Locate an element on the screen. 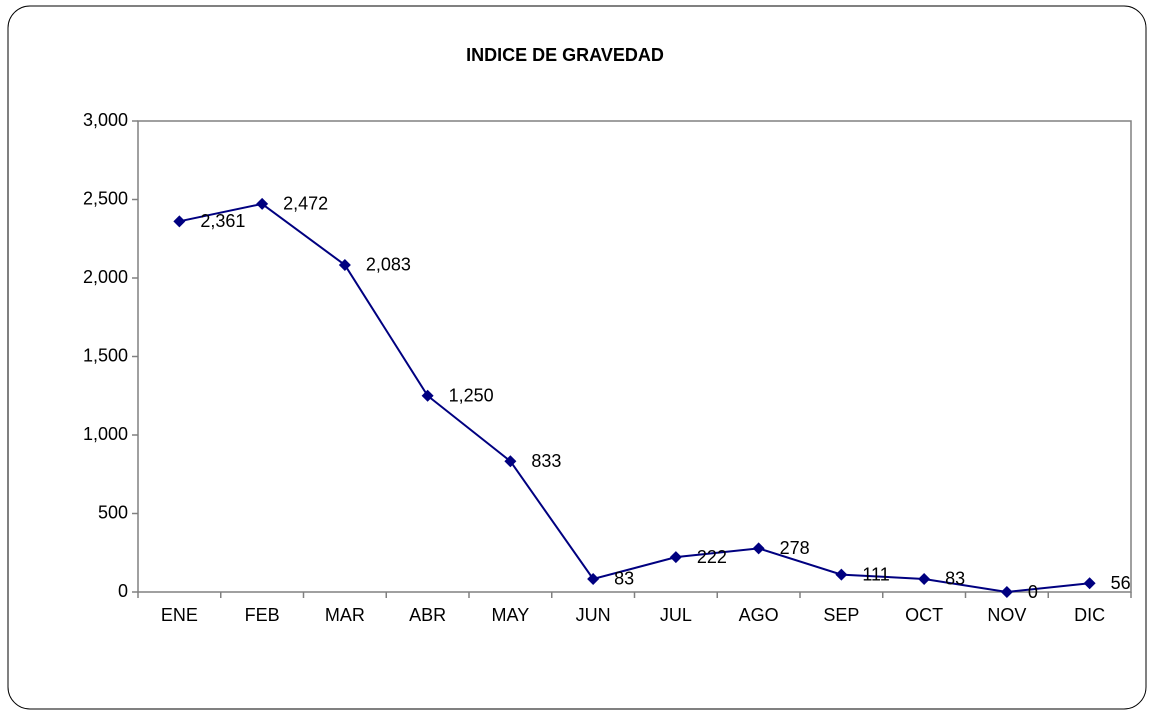 This screenshot has height=714, width=1153. x-tick-label: DIC is located at coordinates (1089, 615).